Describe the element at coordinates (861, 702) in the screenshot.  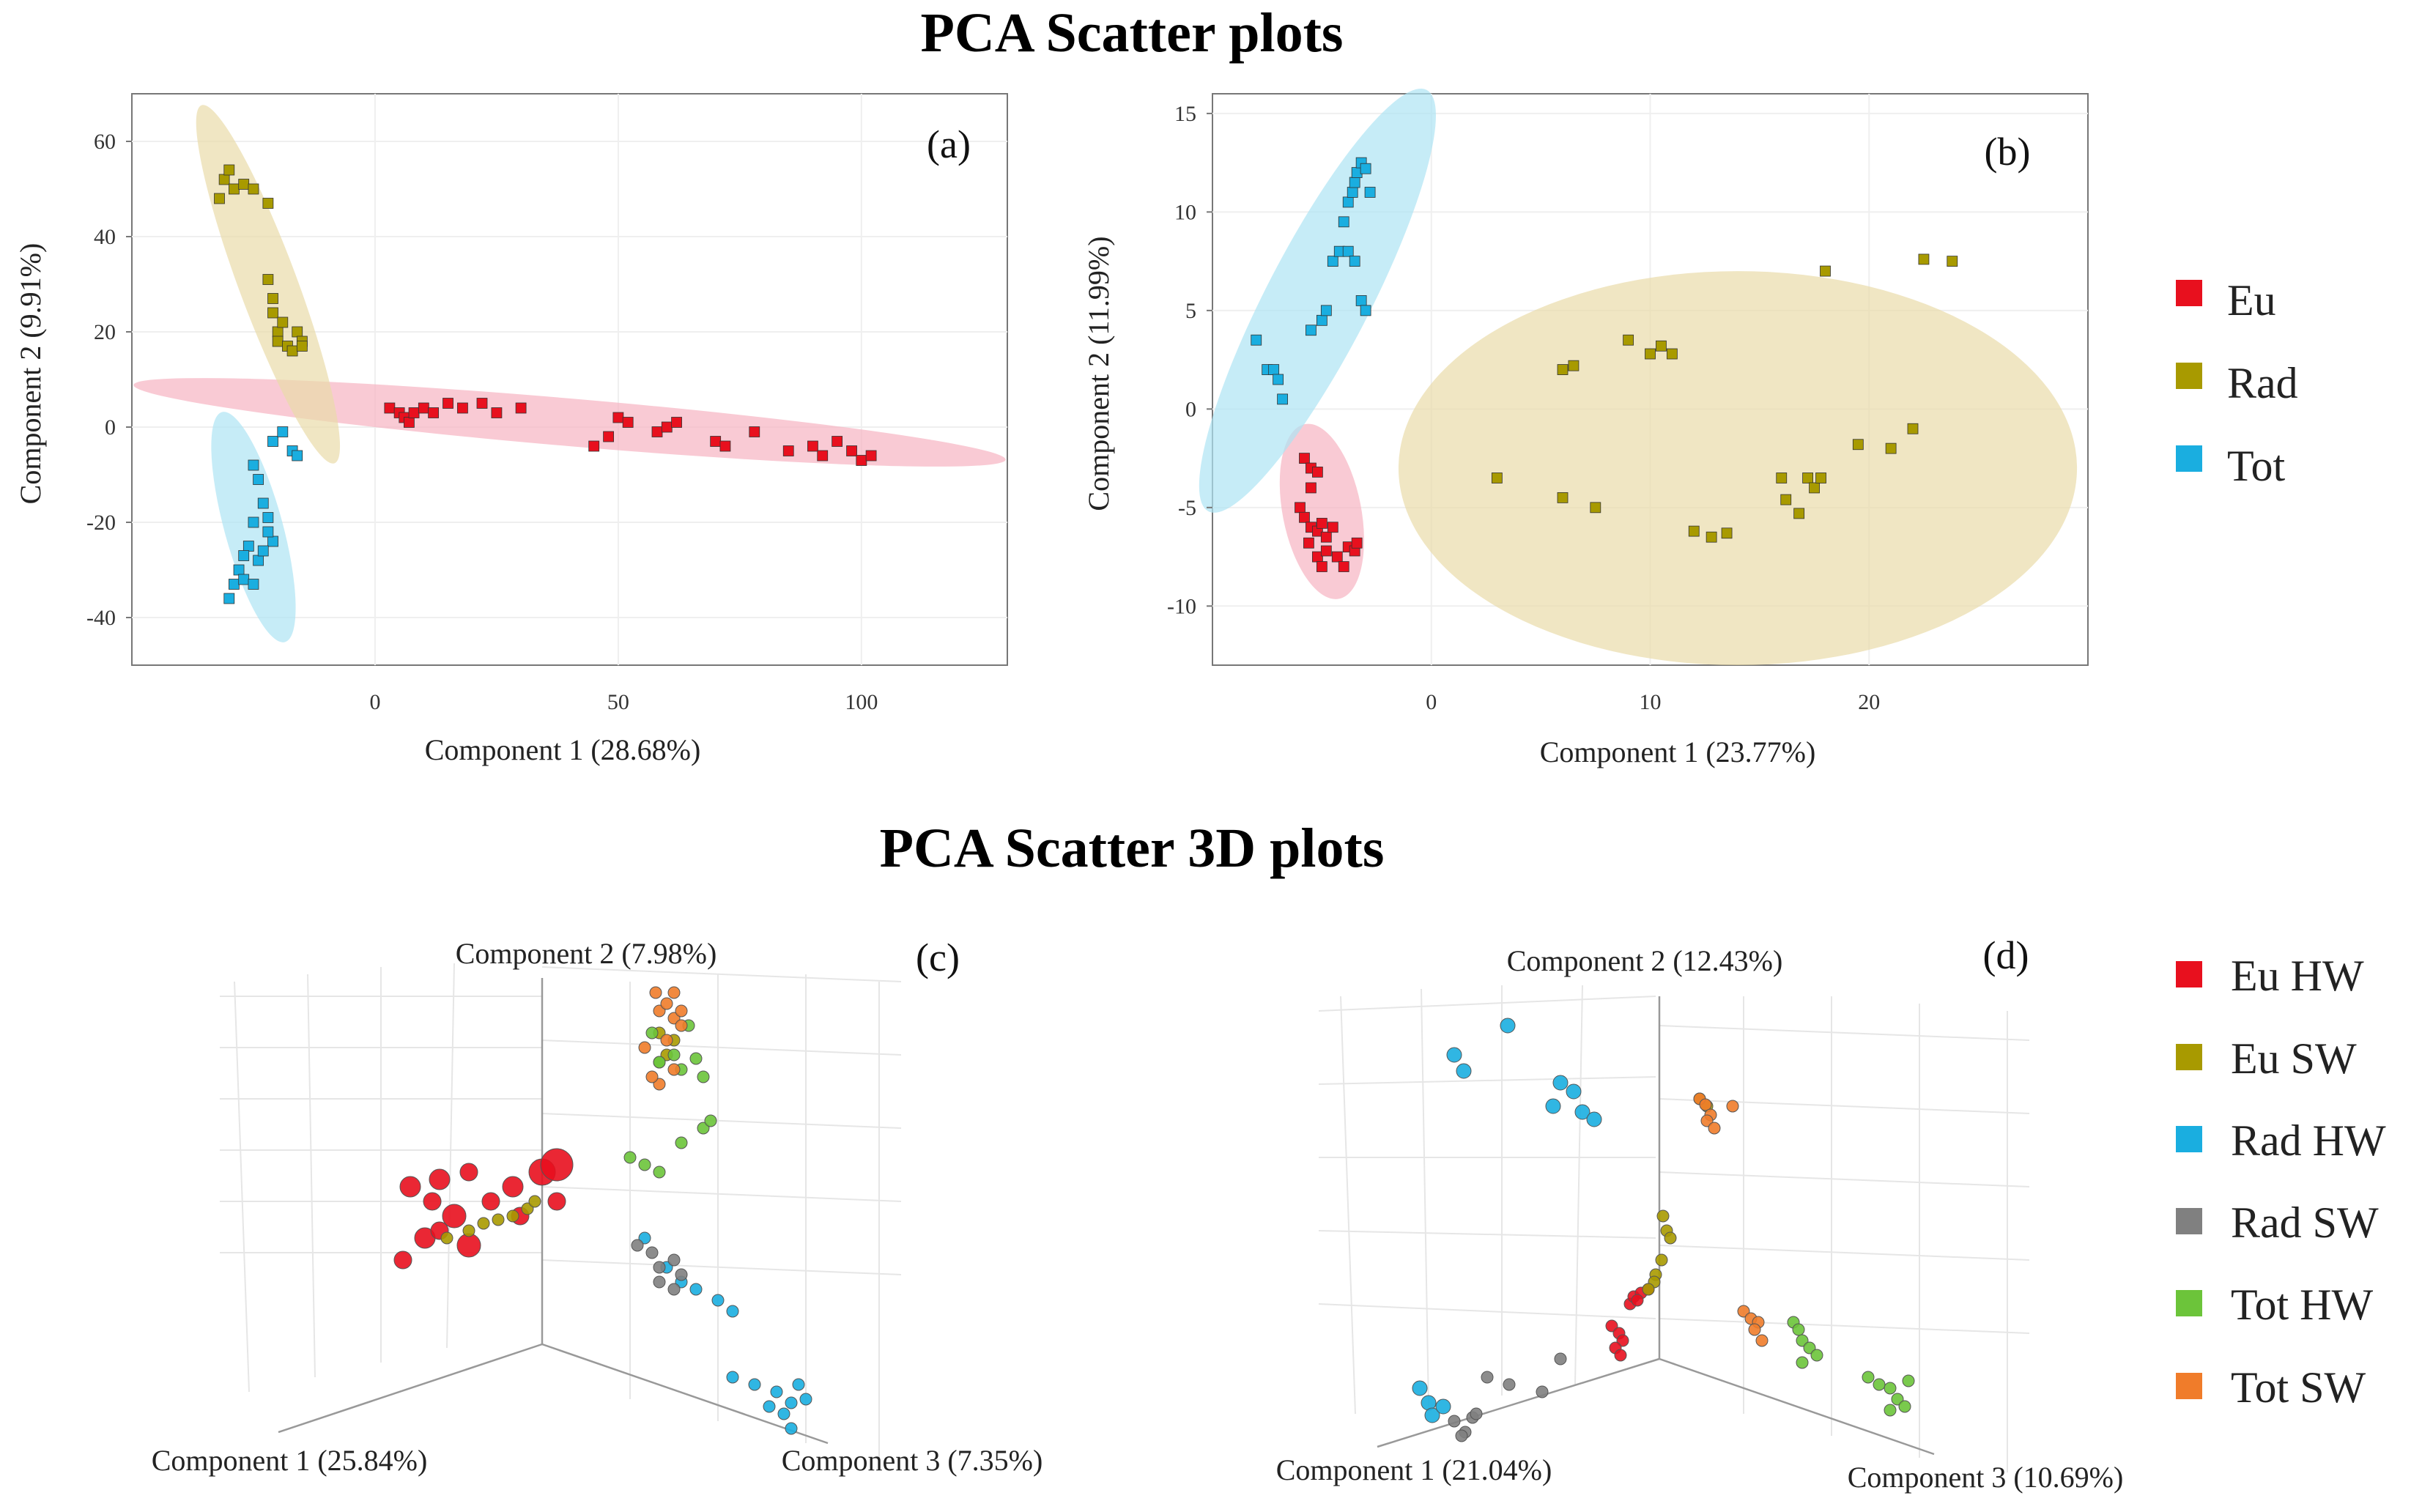
I see `x-tick-label: 100` at that location.